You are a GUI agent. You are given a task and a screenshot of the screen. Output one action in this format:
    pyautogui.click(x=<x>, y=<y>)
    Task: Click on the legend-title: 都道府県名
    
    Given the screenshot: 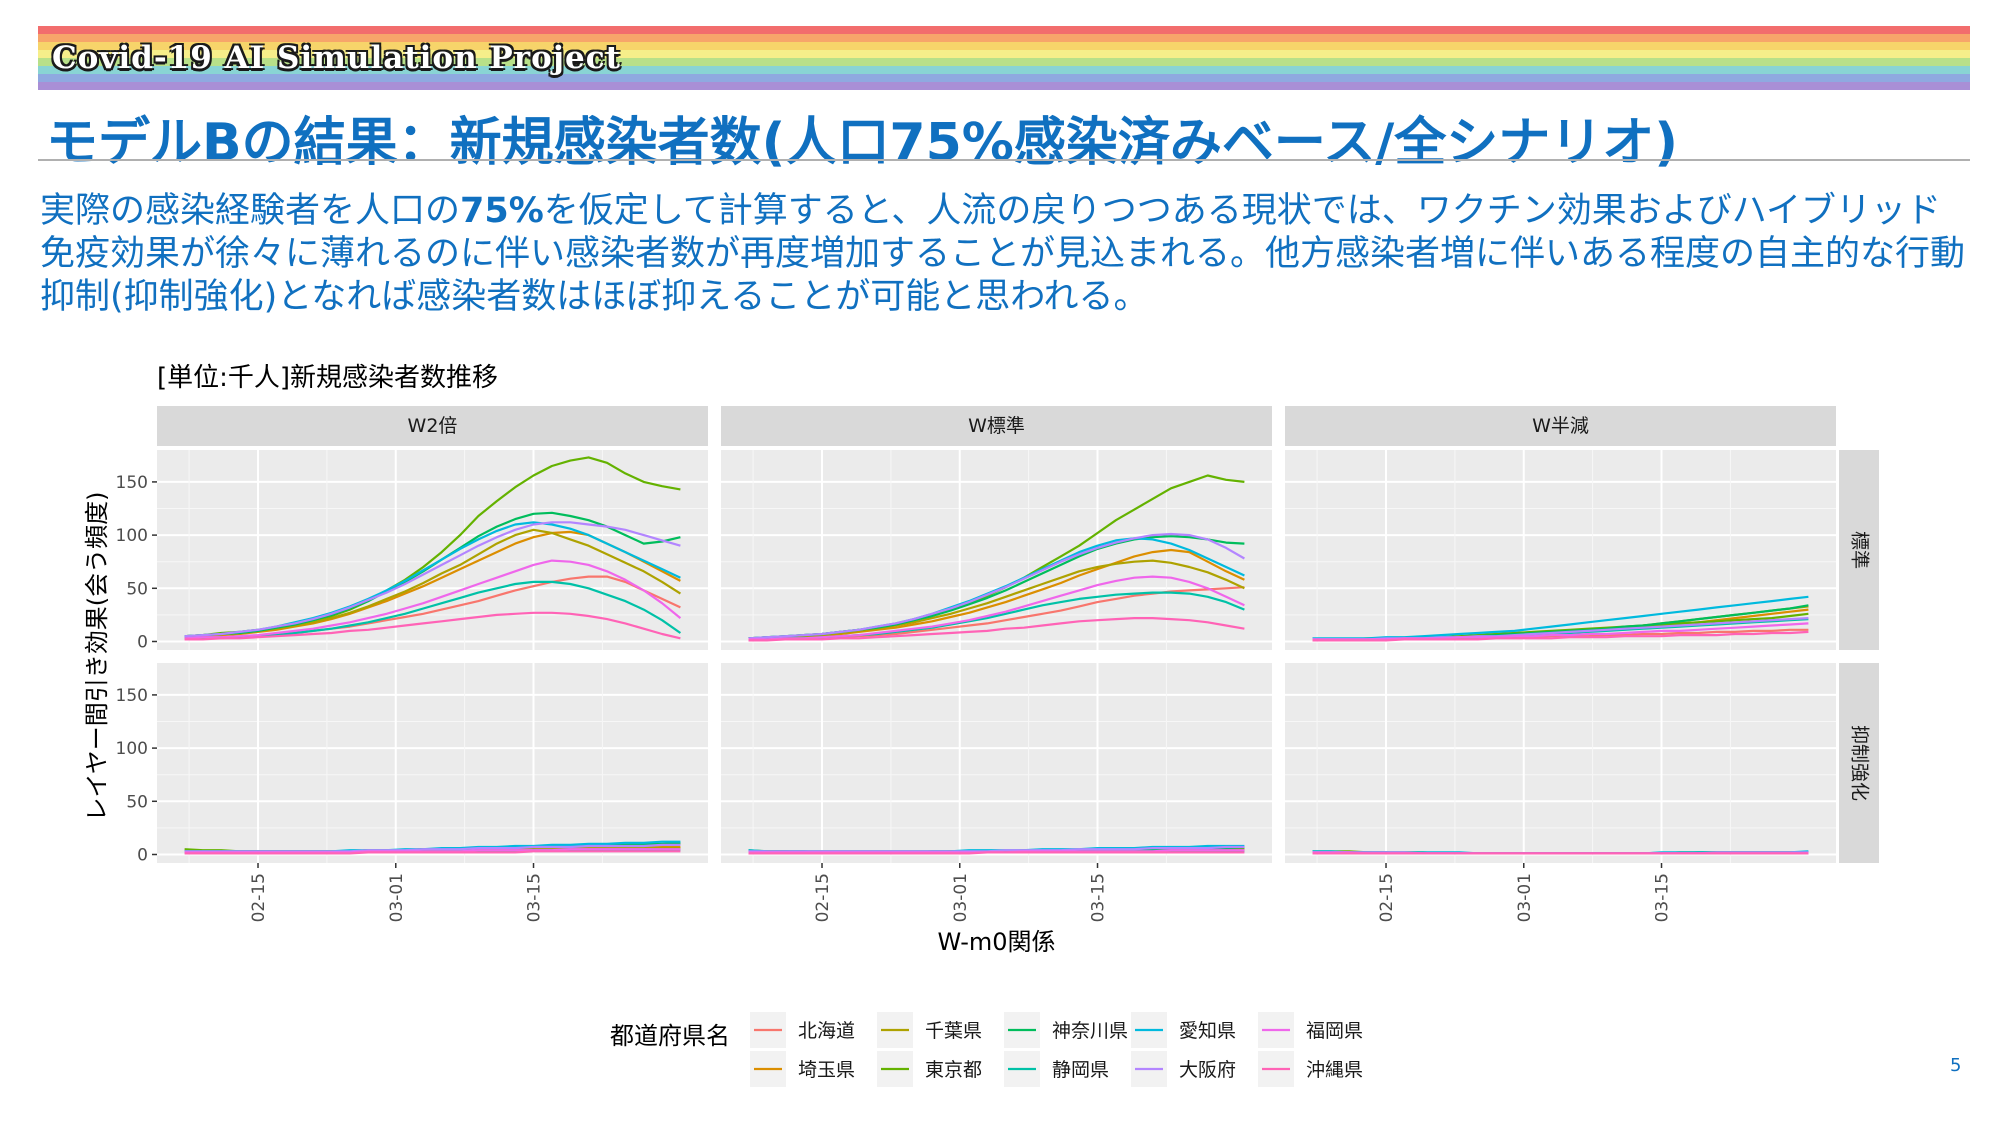 What is the action you would take?
    pyautogui.click(x=670, y=1036)
    